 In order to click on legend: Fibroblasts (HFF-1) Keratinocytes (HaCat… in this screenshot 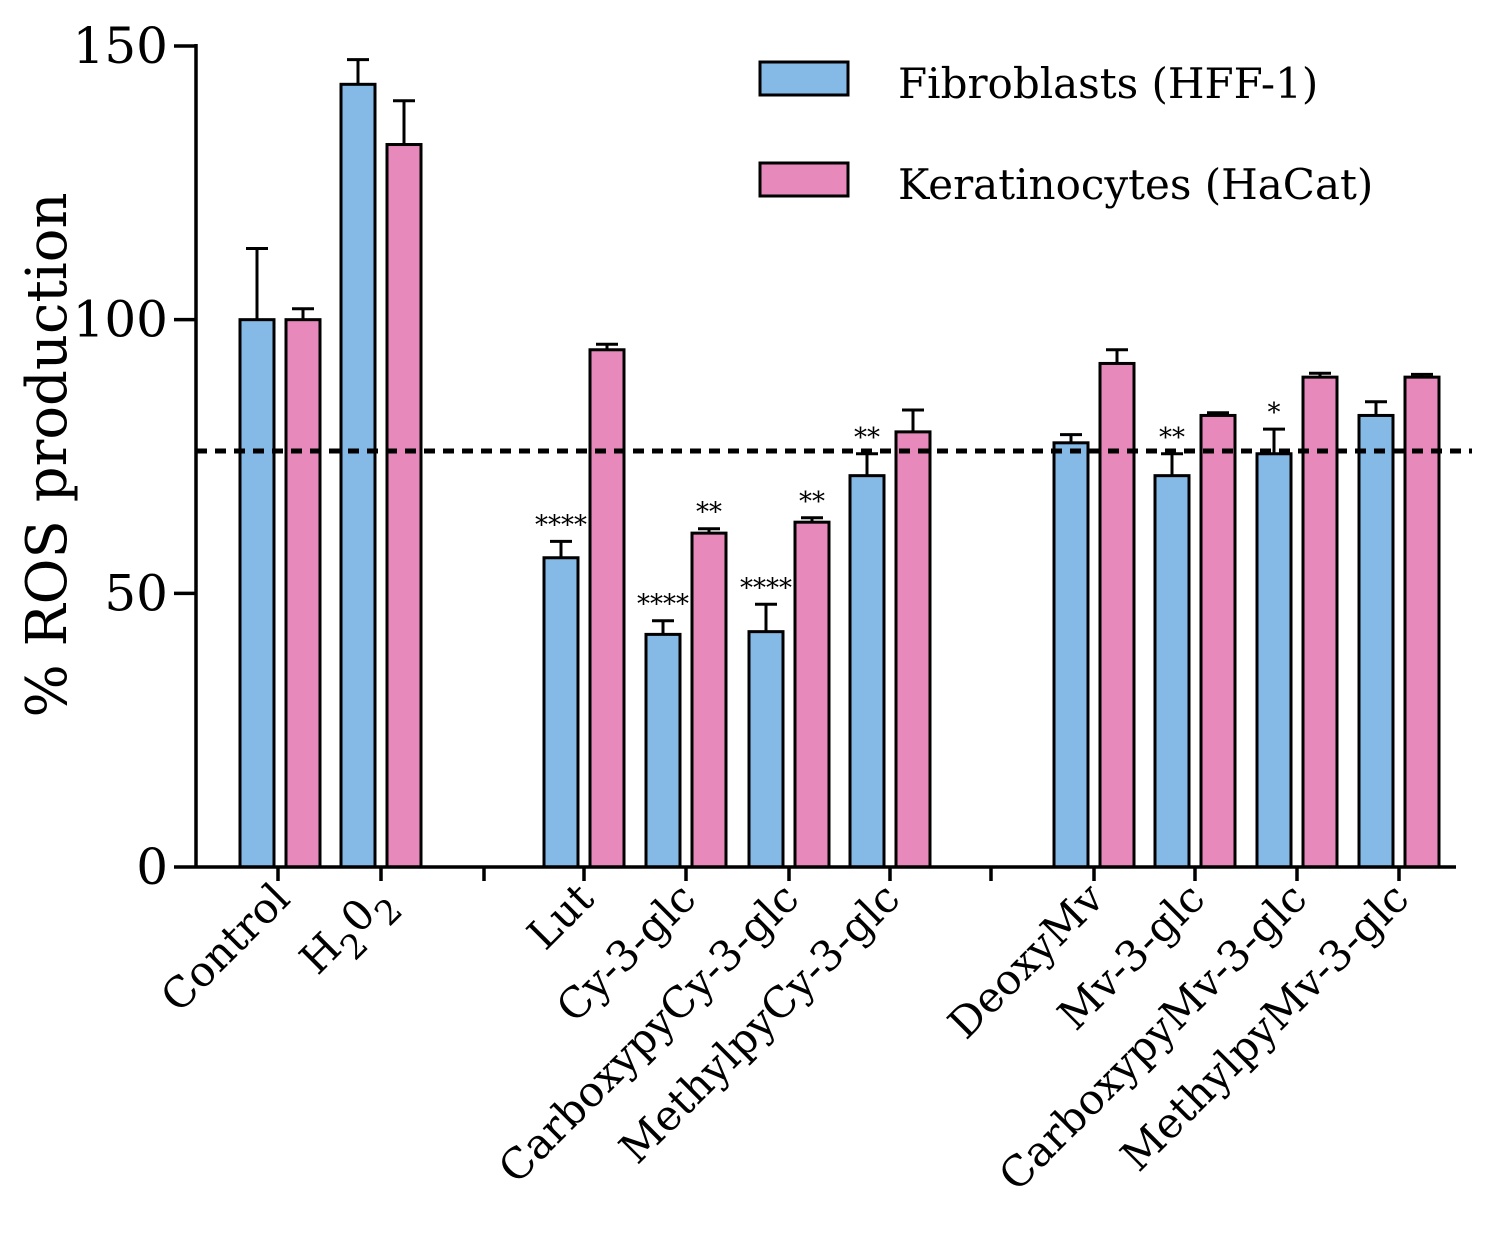, I will do `click(1065, 134)`.